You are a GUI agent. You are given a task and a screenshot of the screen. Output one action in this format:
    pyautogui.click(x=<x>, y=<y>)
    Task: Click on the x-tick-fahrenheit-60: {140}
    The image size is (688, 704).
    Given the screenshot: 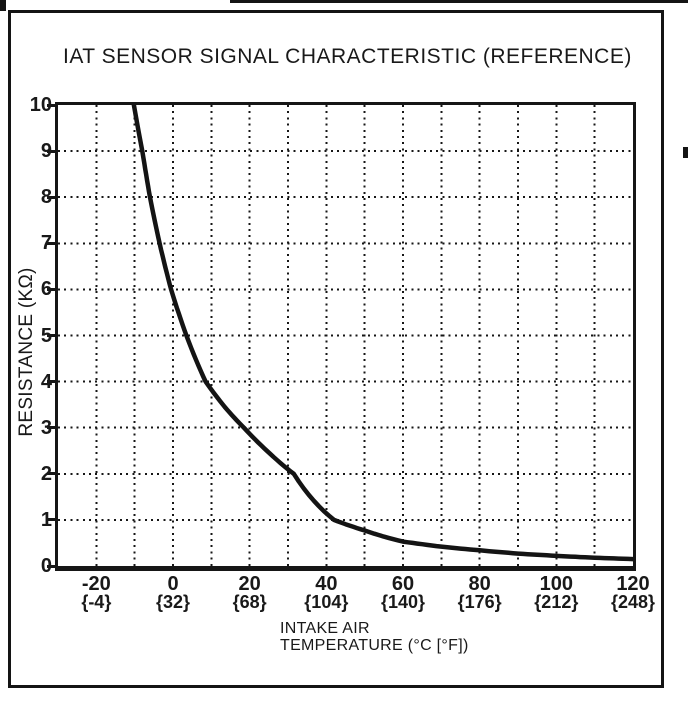 What is the action you would take?
    pyautogui.click(x=403, y=602)
    